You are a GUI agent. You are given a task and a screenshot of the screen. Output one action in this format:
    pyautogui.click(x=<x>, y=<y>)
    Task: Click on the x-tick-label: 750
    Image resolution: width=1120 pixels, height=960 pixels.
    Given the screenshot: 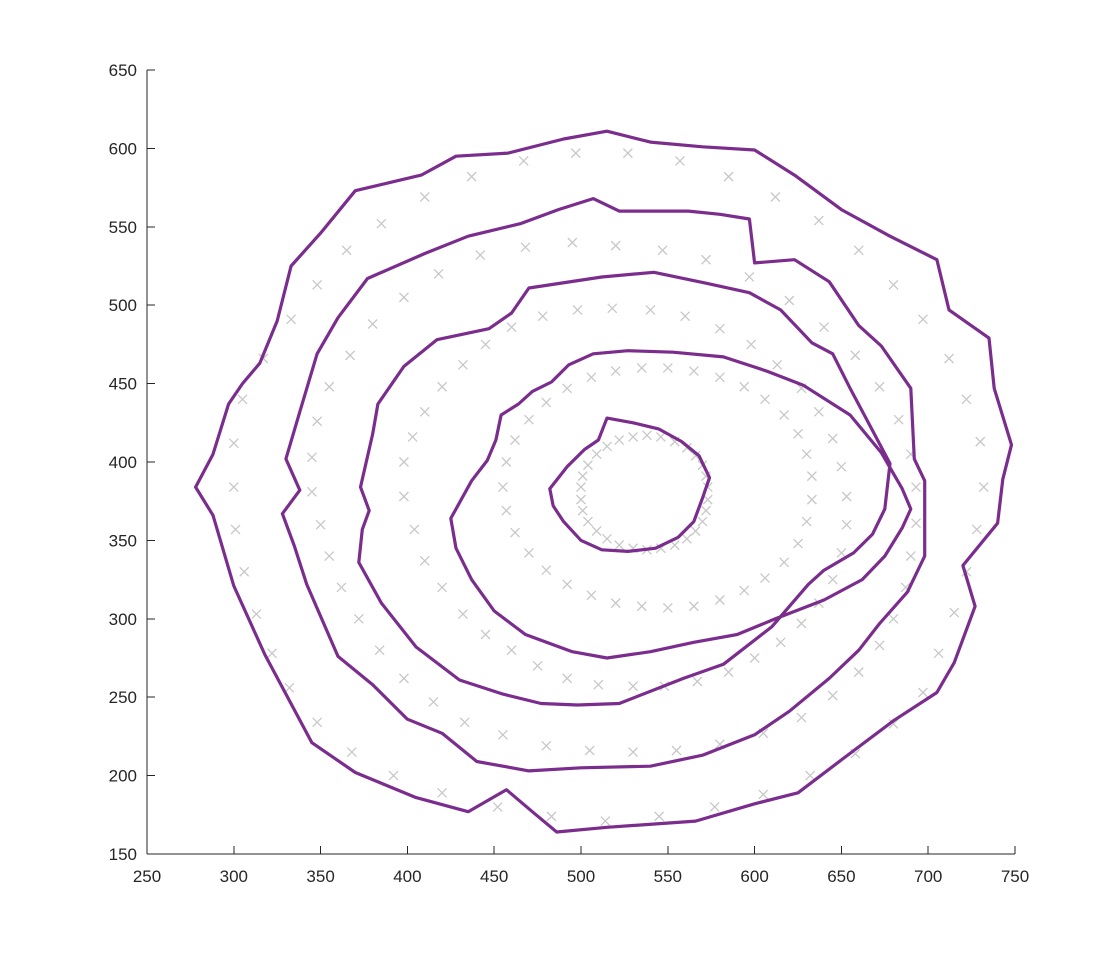 What is the action you would take?
    pyautogui.click(x=1015, y=876)
    